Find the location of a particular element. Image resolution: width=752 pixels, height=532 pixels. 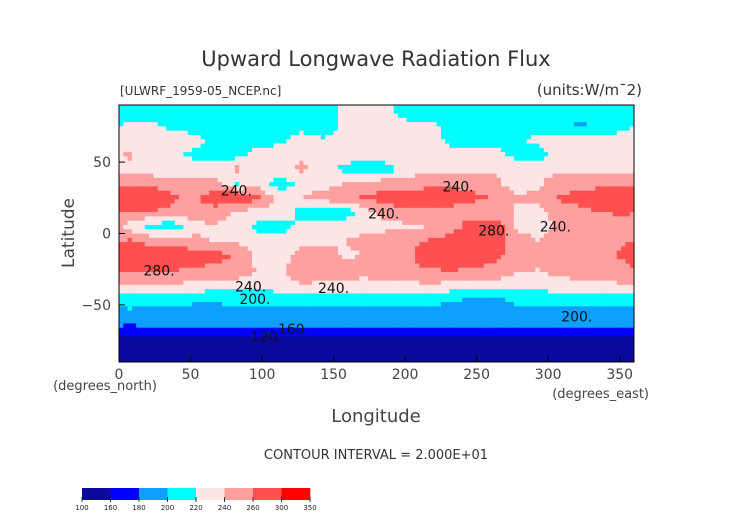

units-label: (units:W/m¯2) is located at coordinates (589, 90).